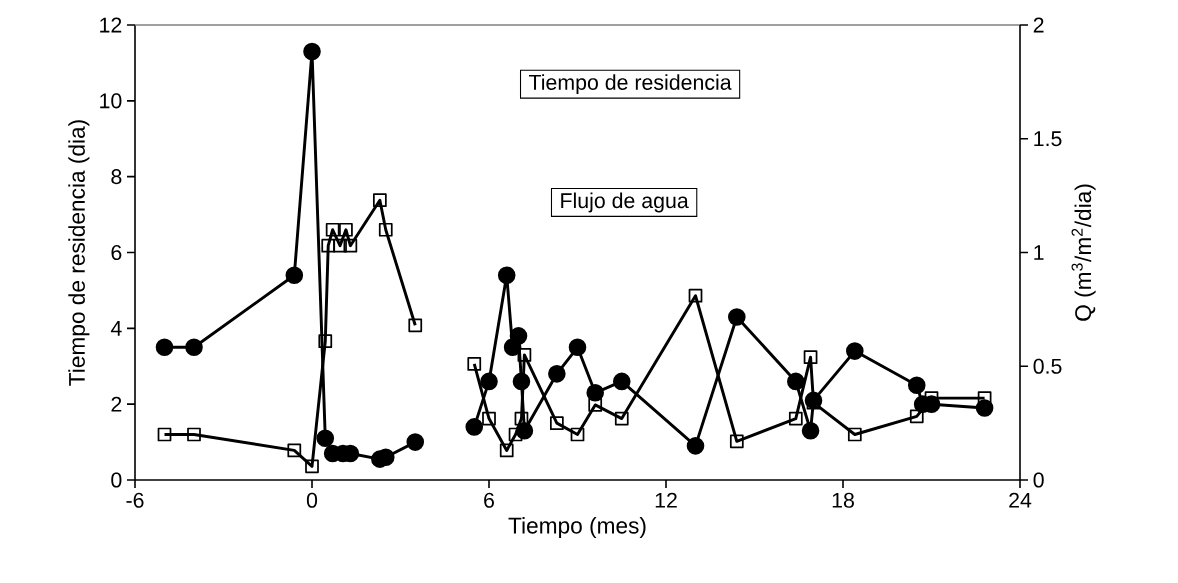  Describe the element at coordinates (1047, 366) in the screenshot. I see `y2-tick-label: 0.5` at that location.